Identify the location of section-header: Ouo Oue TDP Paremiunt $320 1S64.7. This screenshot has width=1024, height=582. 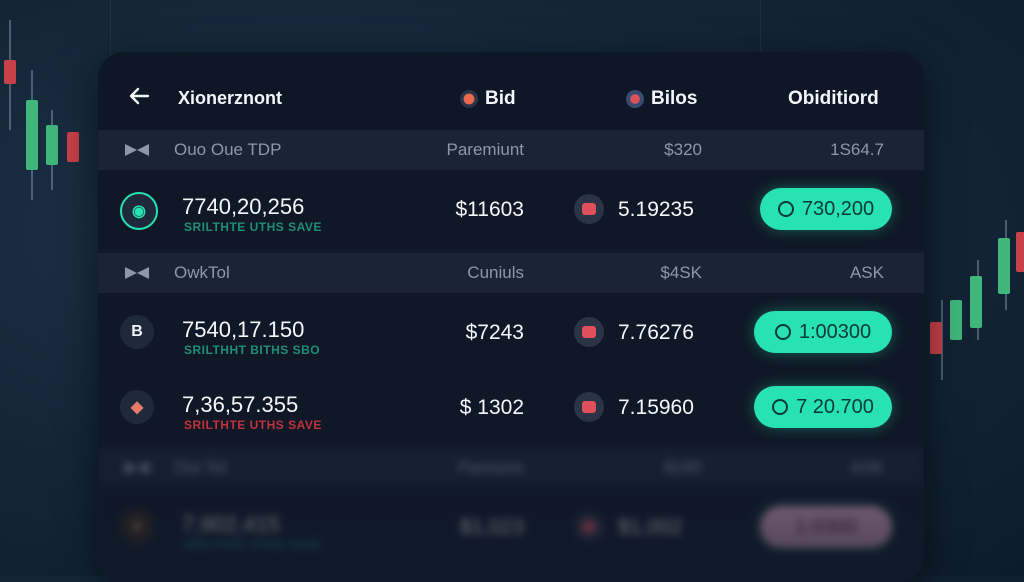
(511, 150).